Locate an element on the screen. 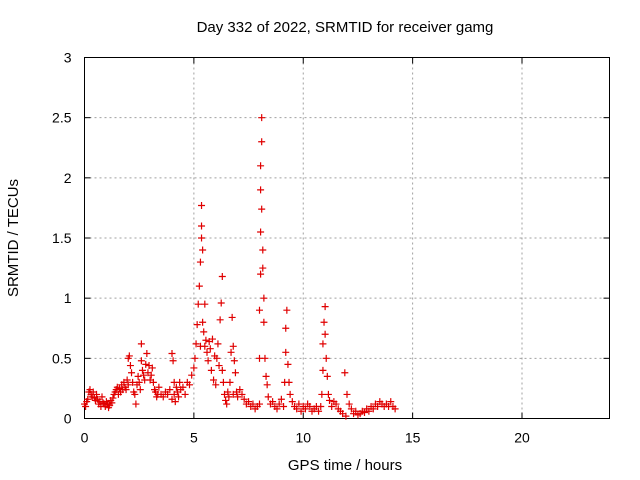 Image resolution: width=640 pixels, height=480 pixels. x-tick-label: 10 is located at coordinates (303, 438).